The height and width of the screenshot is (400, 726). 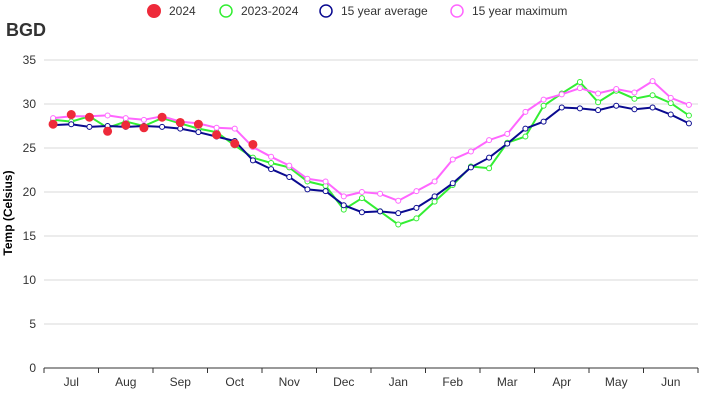 What do you see at coordinates (182, 11) in the screenshot?
I see `legend-label: 2024` at bounding box center [182, 11].